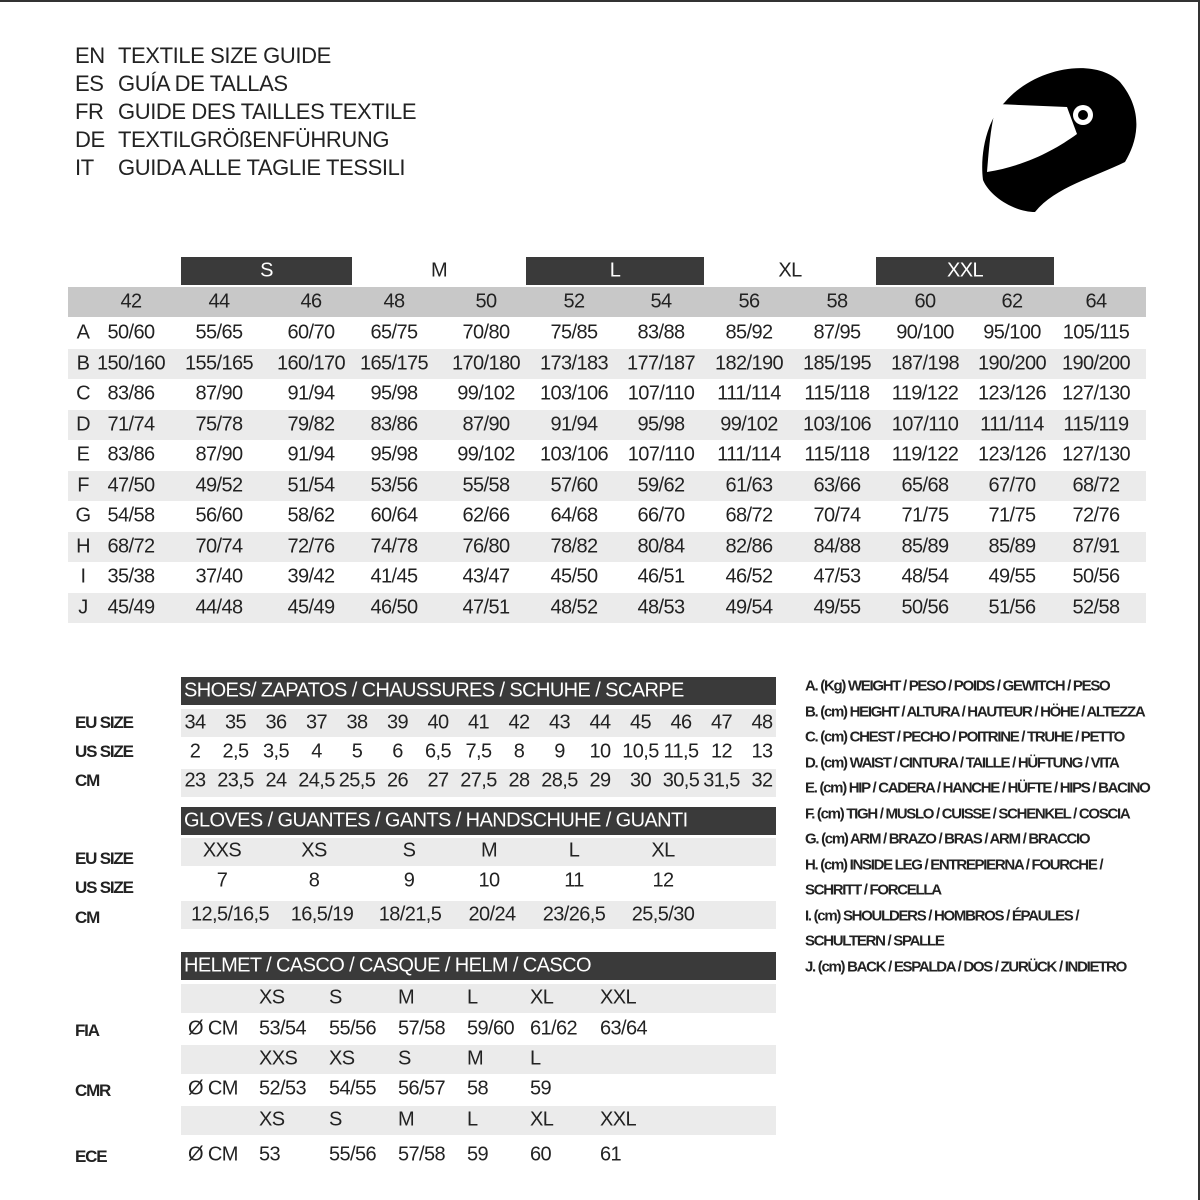 Image resolution: width=1200 pixels, height=1200 pixels. Describe the element at coordinates (478, 966) in the screenshot. I see `helmet-header-bar` at that location.